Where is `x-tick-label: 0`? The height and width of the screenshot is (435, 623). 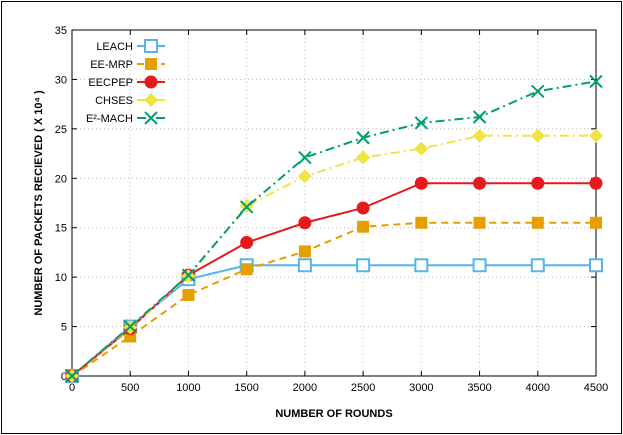
x-tick-label: 0 is located at coordinates (72, 388).